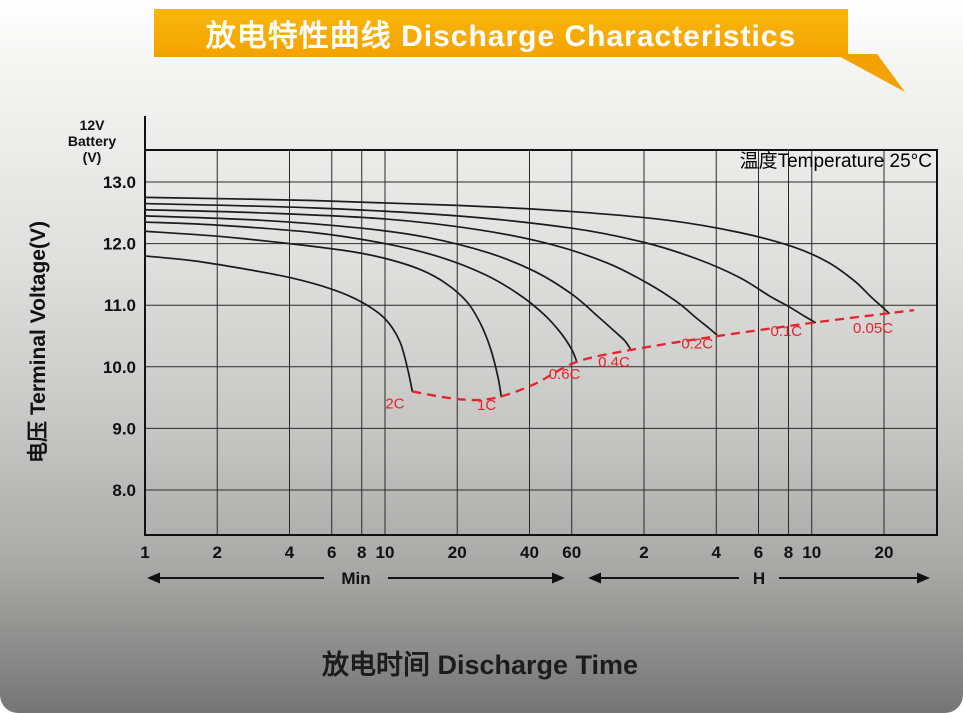 The width and height of the screenshot is (963, 713). I want to click on x-tick-label-min: 8, so click(361, 552).